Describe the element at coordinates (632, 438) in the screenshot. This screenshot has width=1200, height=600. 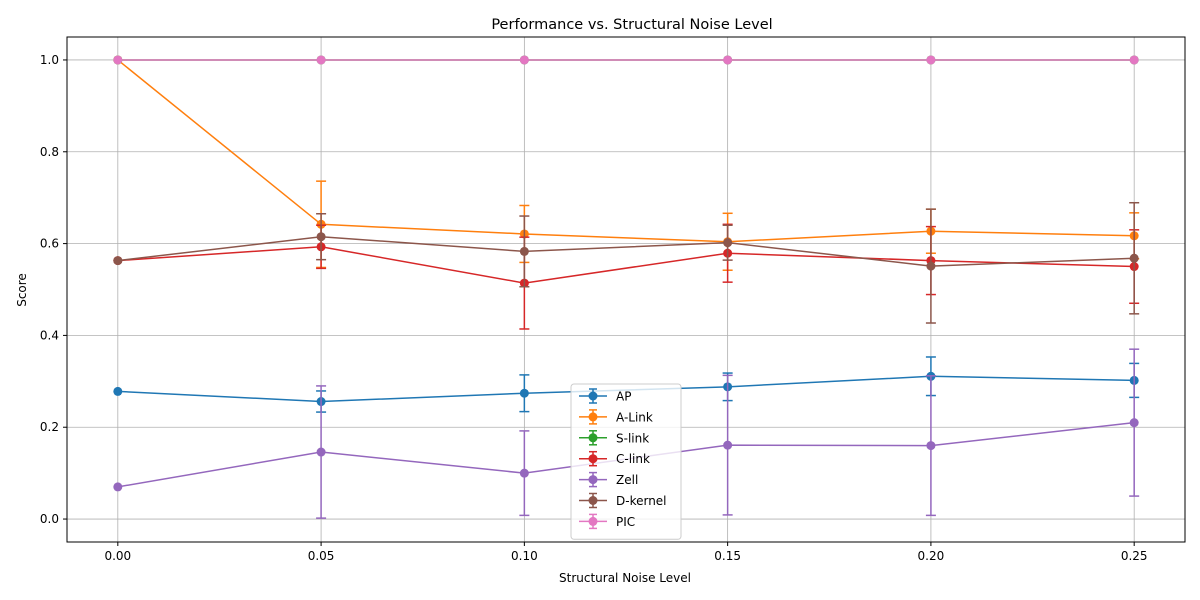
I see `legend-label: S-link` at that location.